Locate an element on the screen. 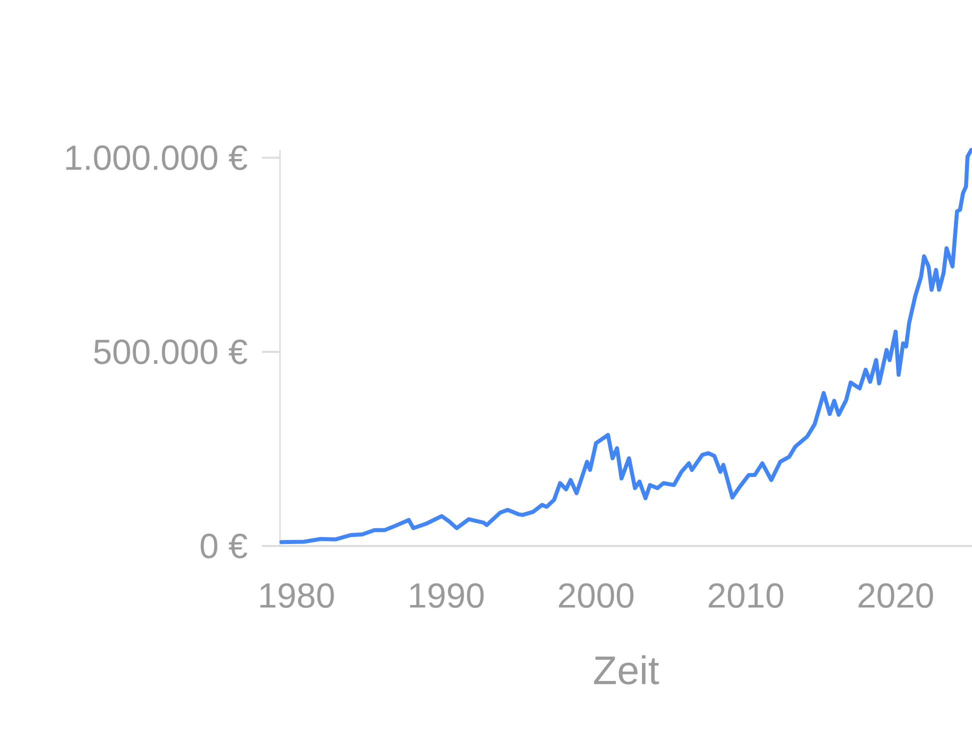 The width and height of the screenshot is (972, 732). x-tick-label: 2020 is located at coordinates (896, 595).